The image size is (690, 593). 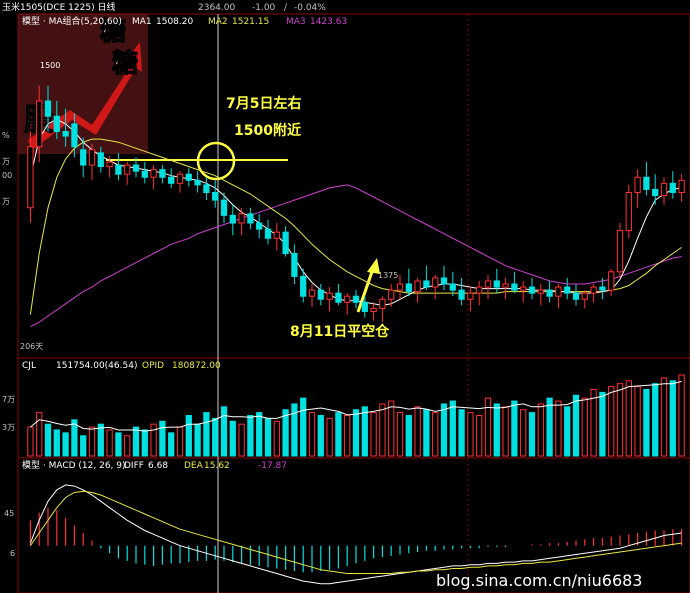 What do you see at coordinates (196, 366) in the screenshot?
I see `volume-opid-value: 180872.00` at bounding box center [196, 366].